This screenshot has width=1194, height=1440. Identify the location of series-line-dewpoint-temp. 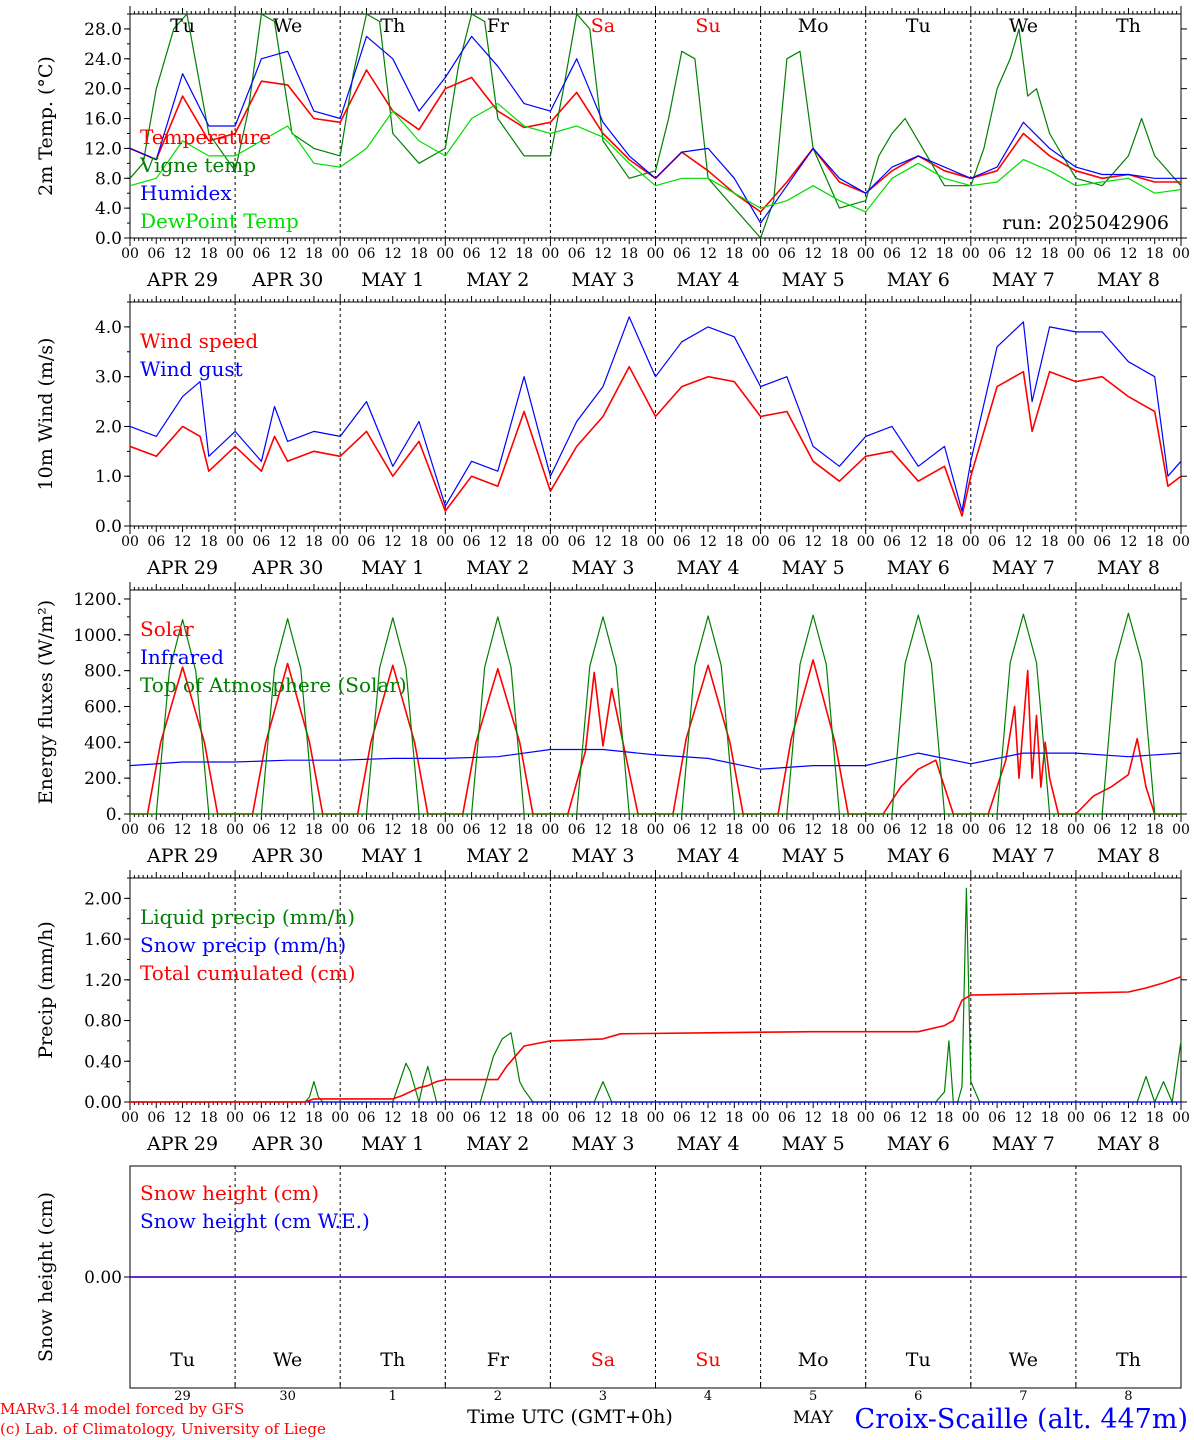
(655, 157).